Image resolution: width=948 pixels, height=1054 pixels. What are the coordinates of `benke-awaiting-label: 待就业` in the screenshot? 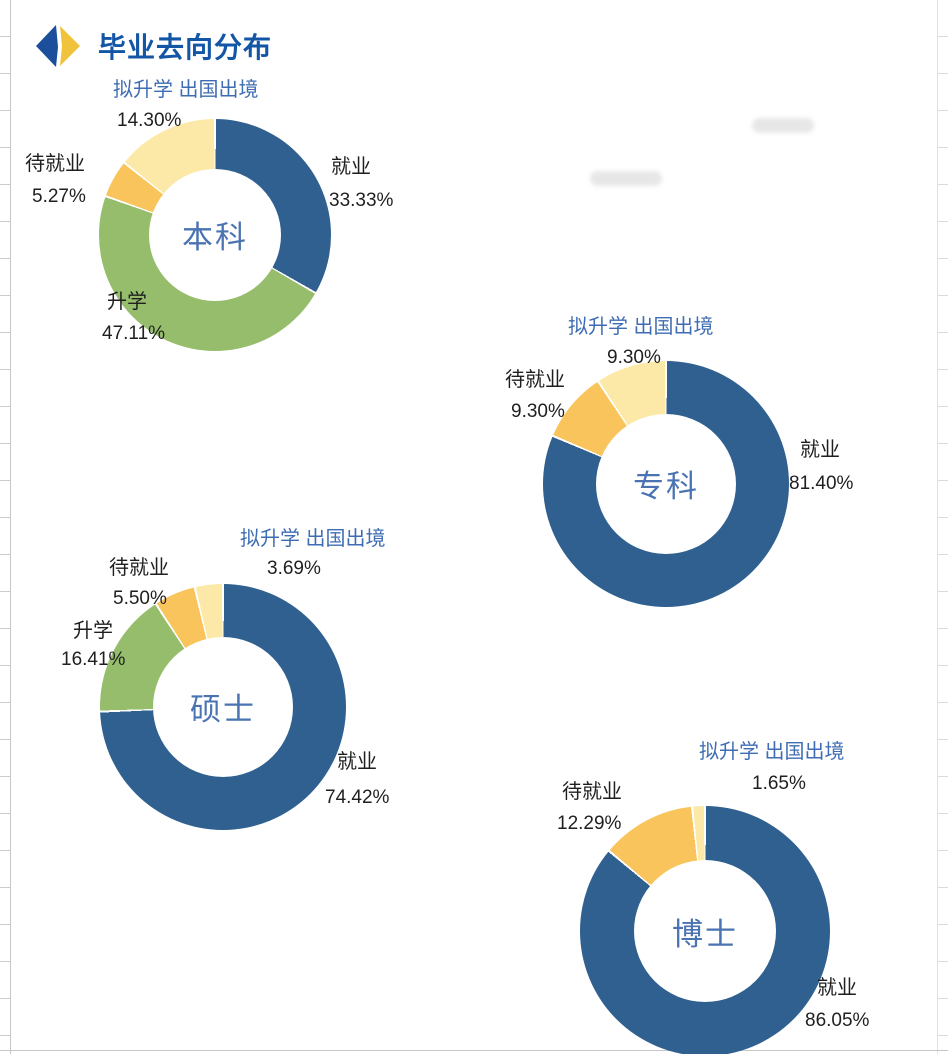 It's located at (55, 164).